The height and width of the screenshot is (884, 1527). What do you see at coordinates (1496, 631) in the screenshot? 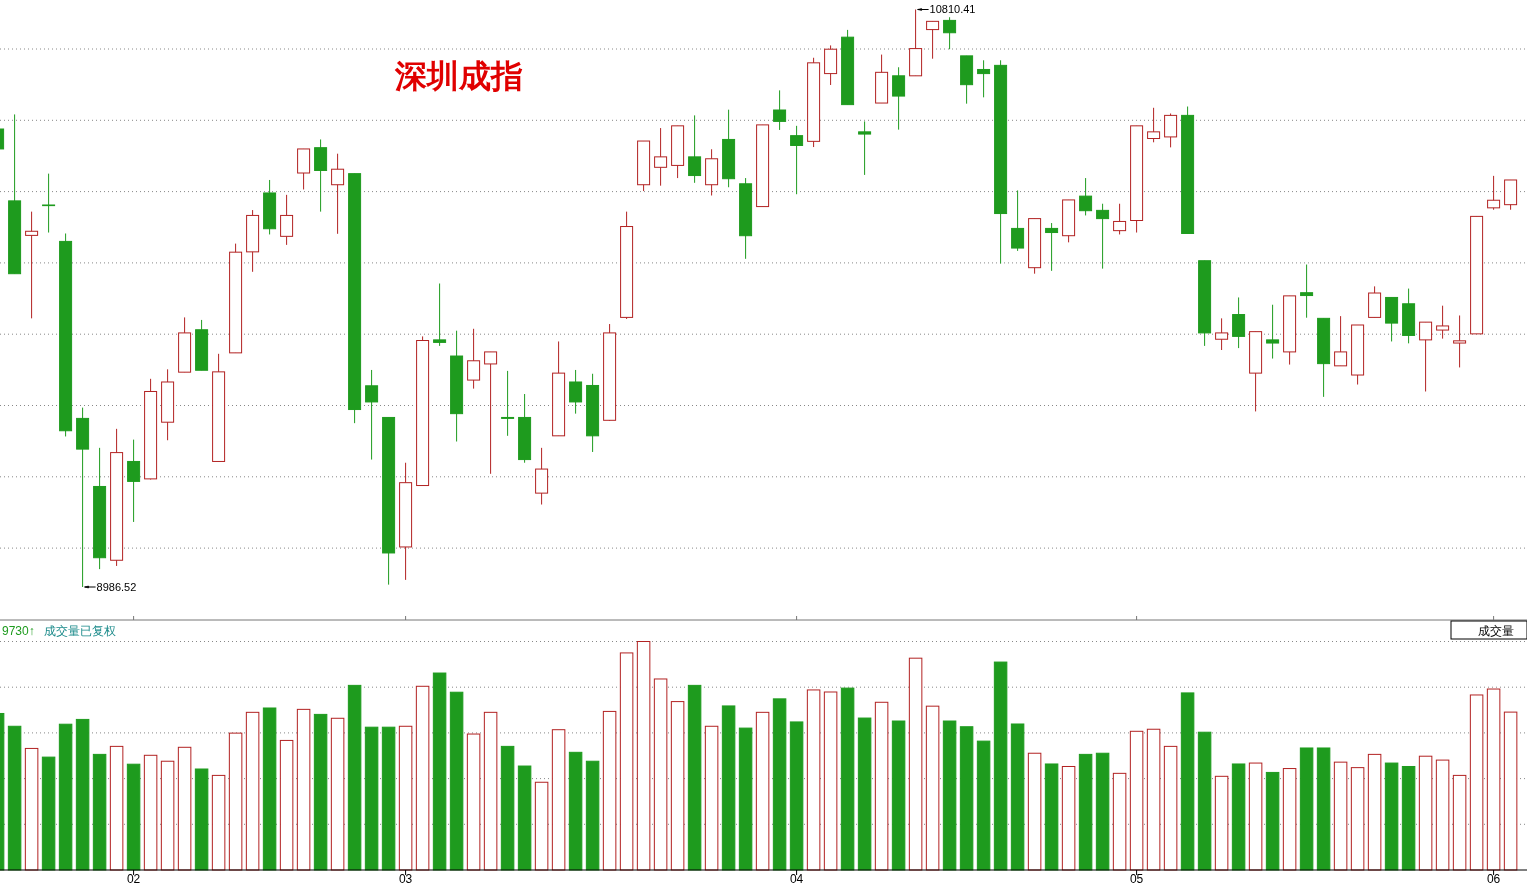
I see `text: 成交量` at bounding box center [1496, 631].